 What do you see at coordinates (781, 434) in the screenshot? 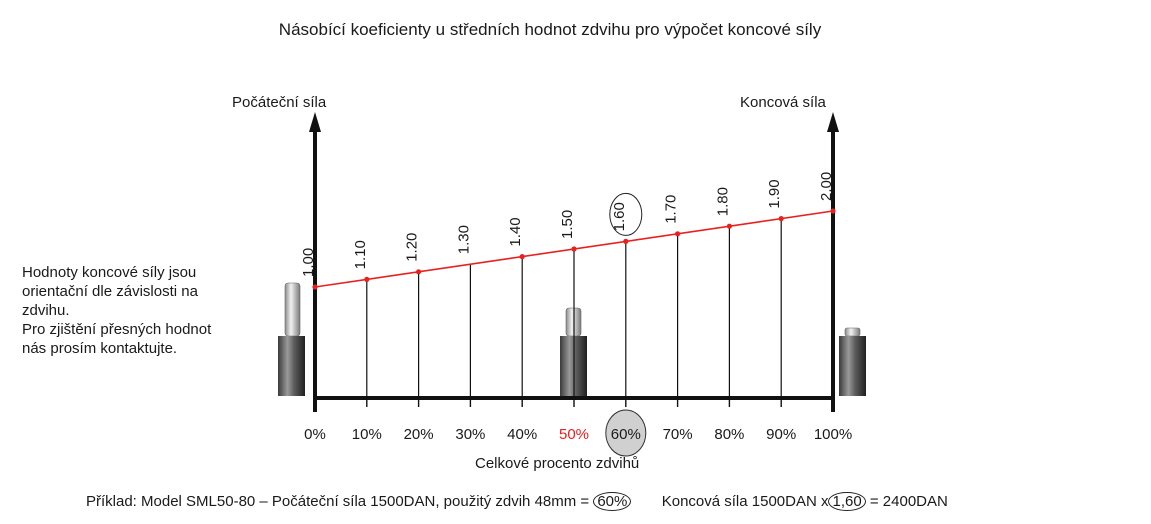
I see `x-tick-label: 90%` at bounding box center [781, 434].